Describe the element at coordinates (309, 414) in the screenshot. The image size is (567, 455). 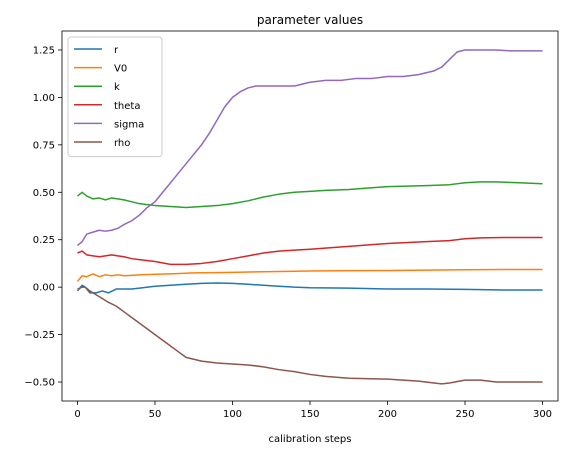
I see `x-tick-label: 150` at that location.